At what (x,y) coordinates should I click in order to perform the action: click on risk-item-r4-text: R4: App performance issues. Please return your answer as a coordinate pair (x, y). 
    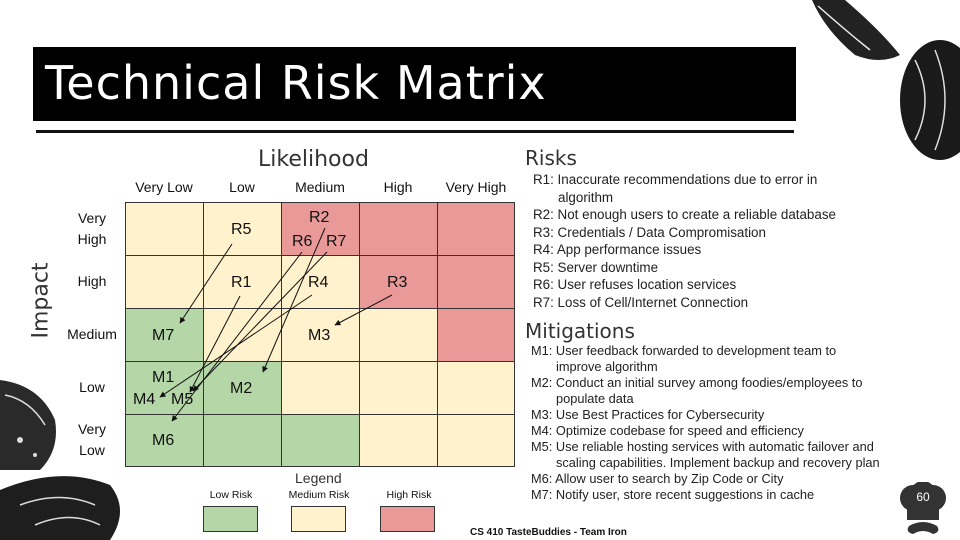
    Looking at the image, I should click on (617, 249).